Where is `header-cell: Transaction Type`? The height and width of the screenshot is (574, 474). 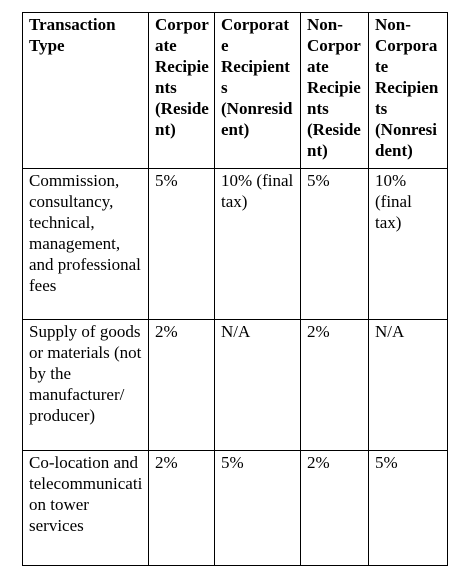
header-cell: Transaction Type is located at coordinates (85, 90).